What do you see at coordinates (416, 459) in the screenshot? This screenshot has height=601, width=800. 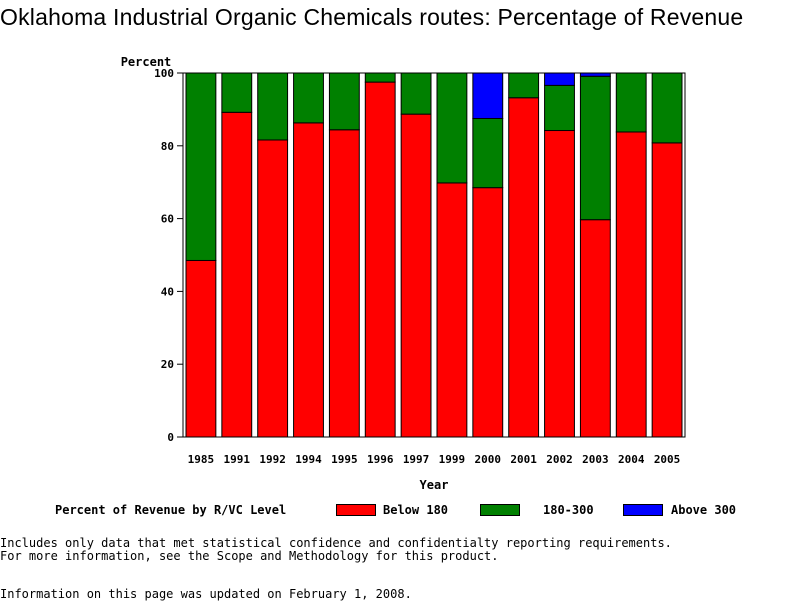 I see `x-tick-label-1997: 1997` at bounding box center [416, 459].